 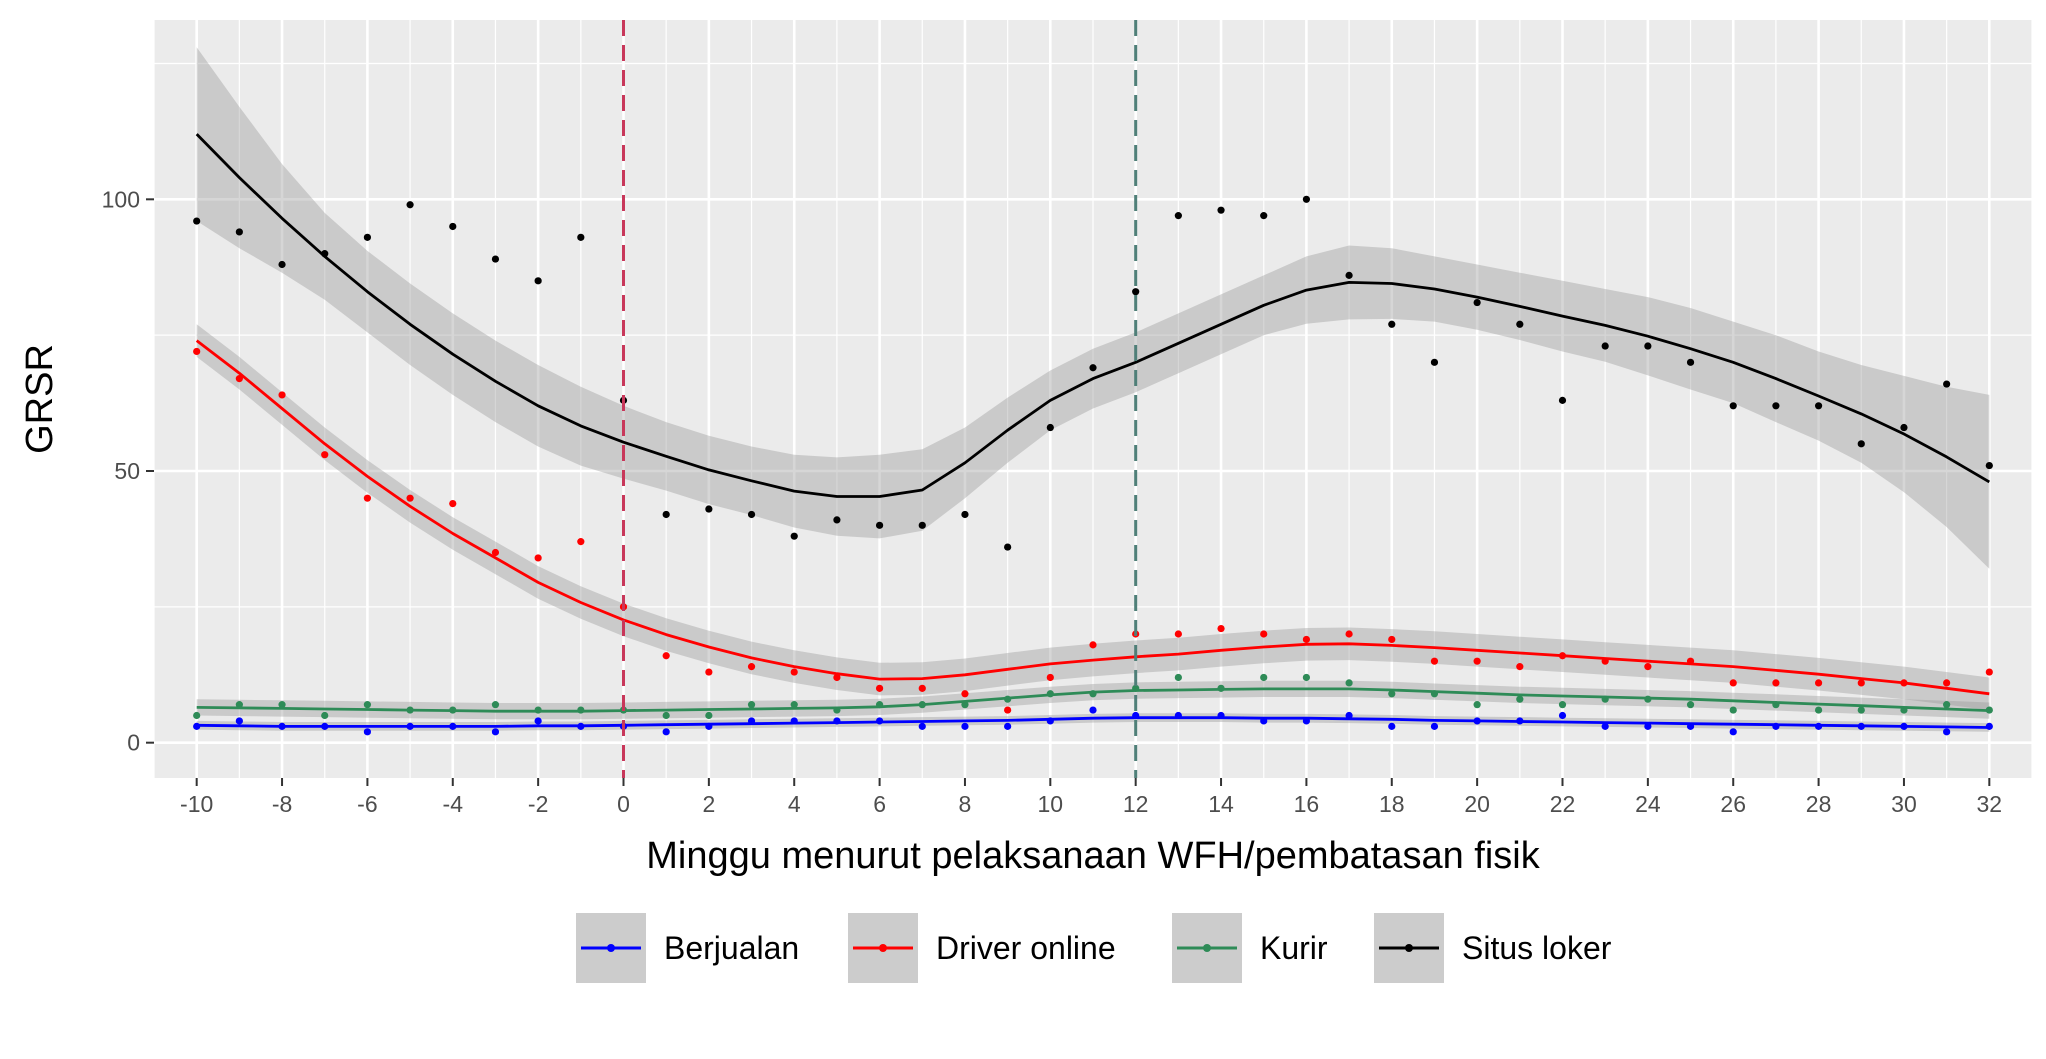 What do you see at coordinates (1537, 948) in the screenshot?
I see `legend-label-situs-loker: Situs loker` at bounding box center [1537, 948].